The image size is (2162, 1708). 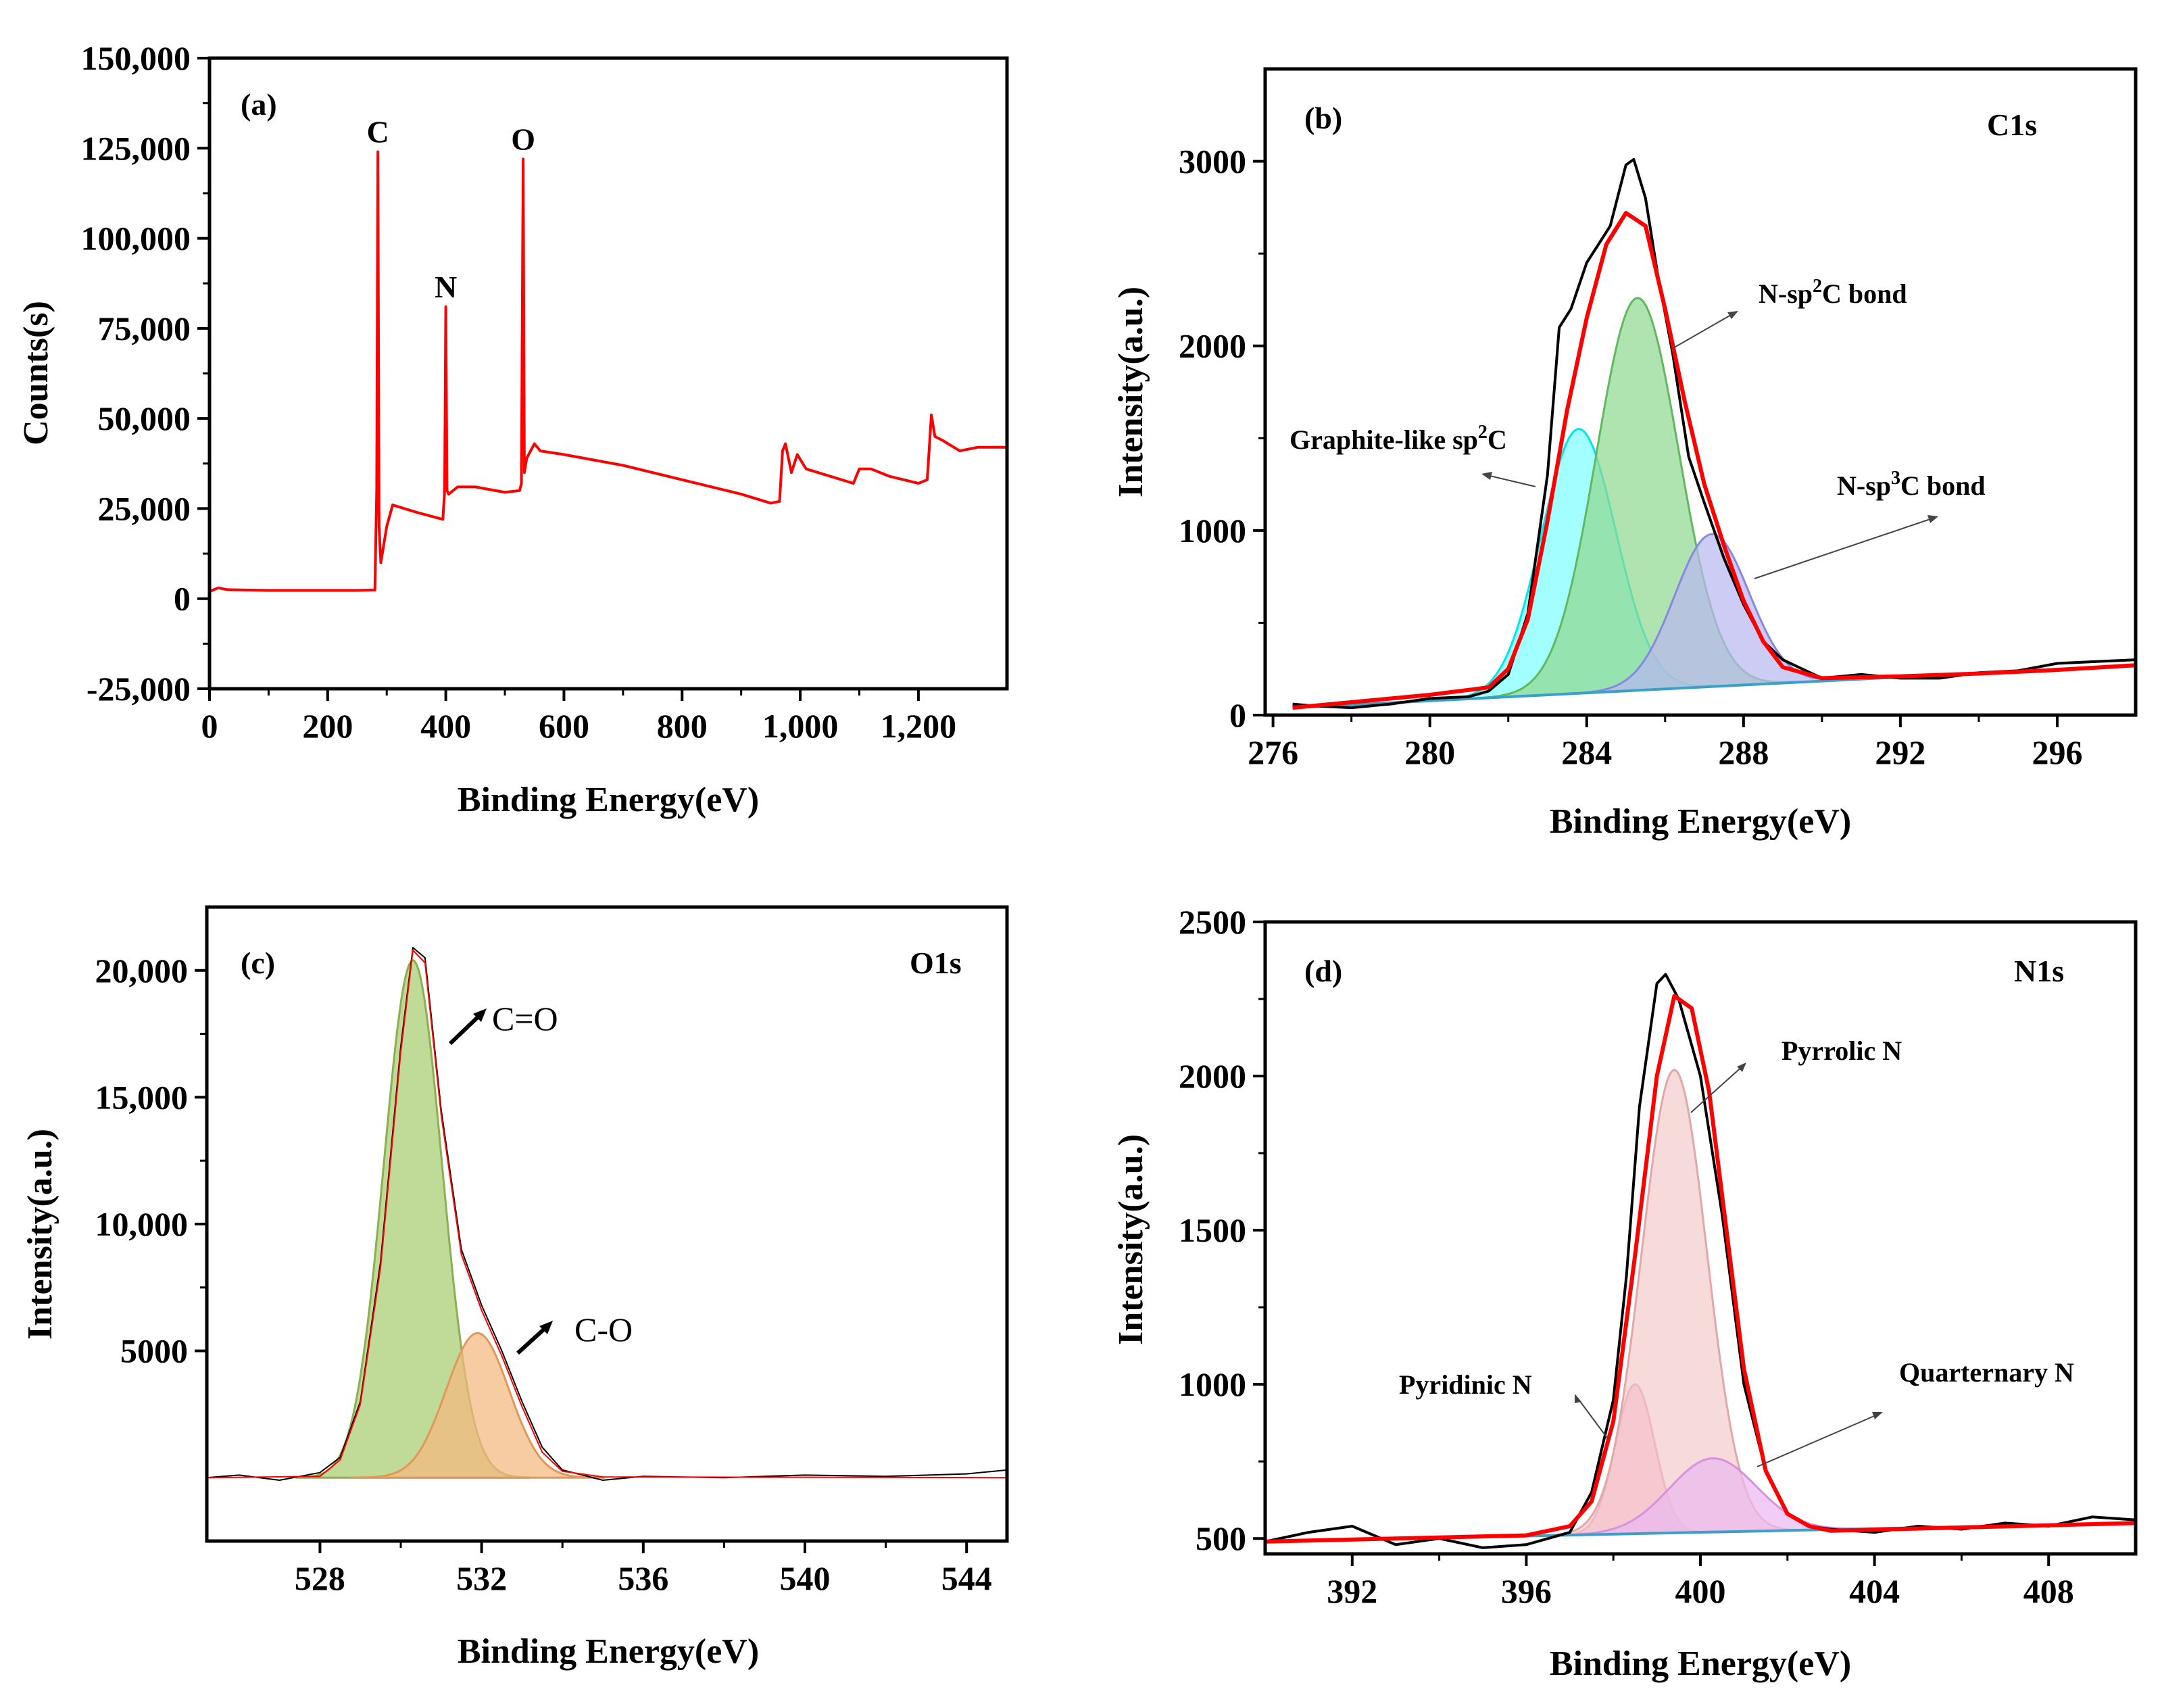 What do you see at coordinates (154, 1351) in the screenshot?
I see `y-tick-label: 5000` at bounding box center [154, 1351].